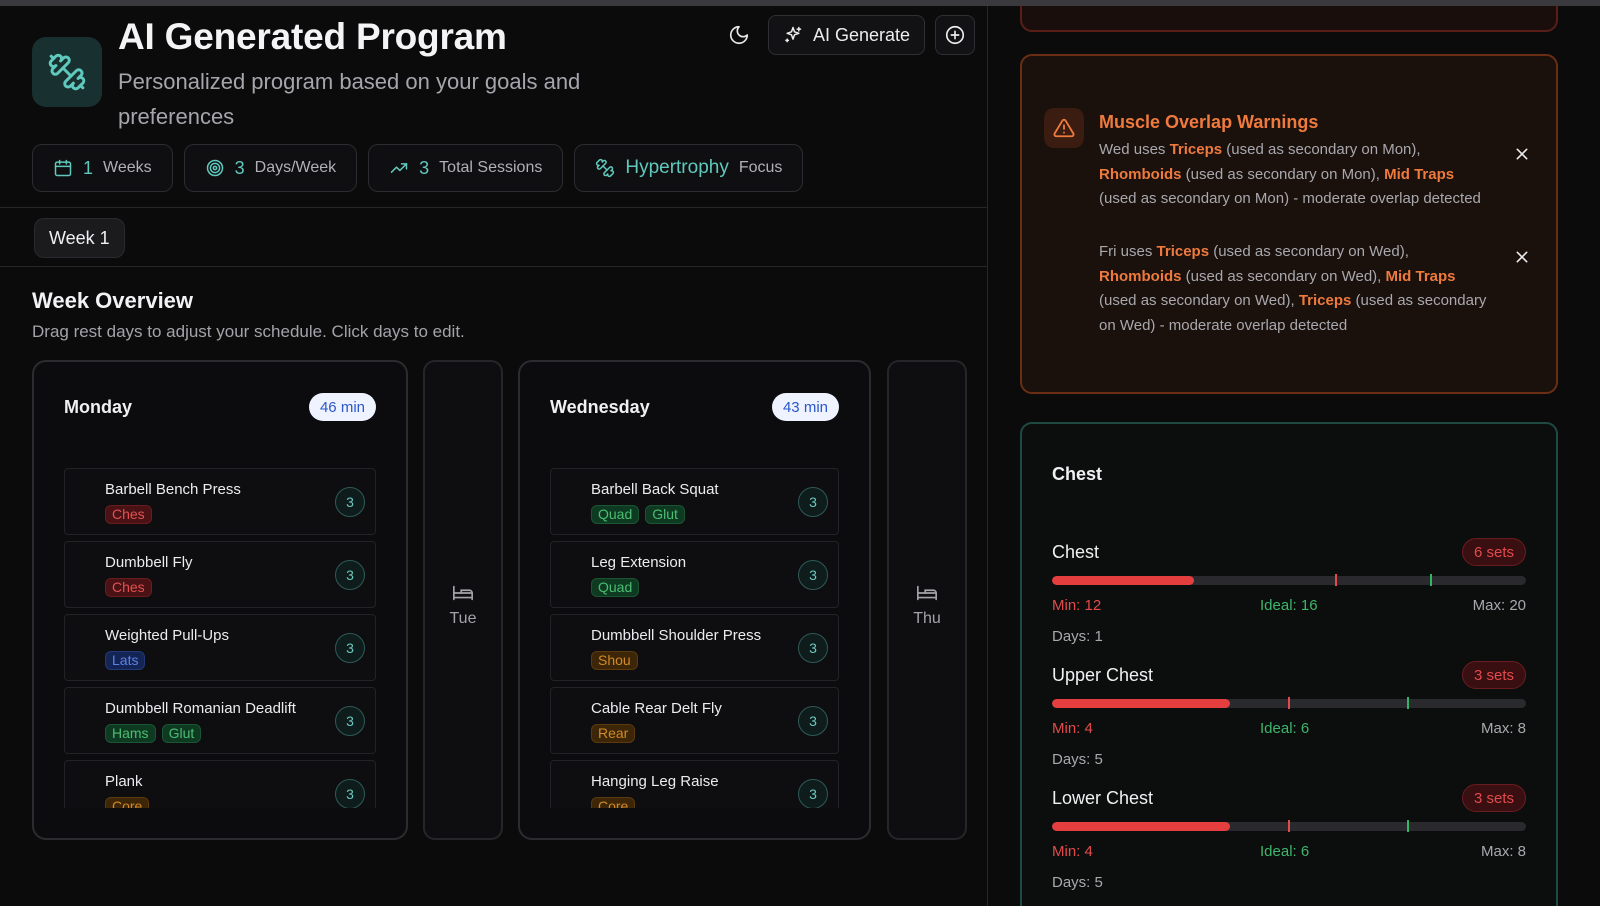 The image size is (1600, 906). I want to click on week-tabs: Week 1, so click(493, 238).